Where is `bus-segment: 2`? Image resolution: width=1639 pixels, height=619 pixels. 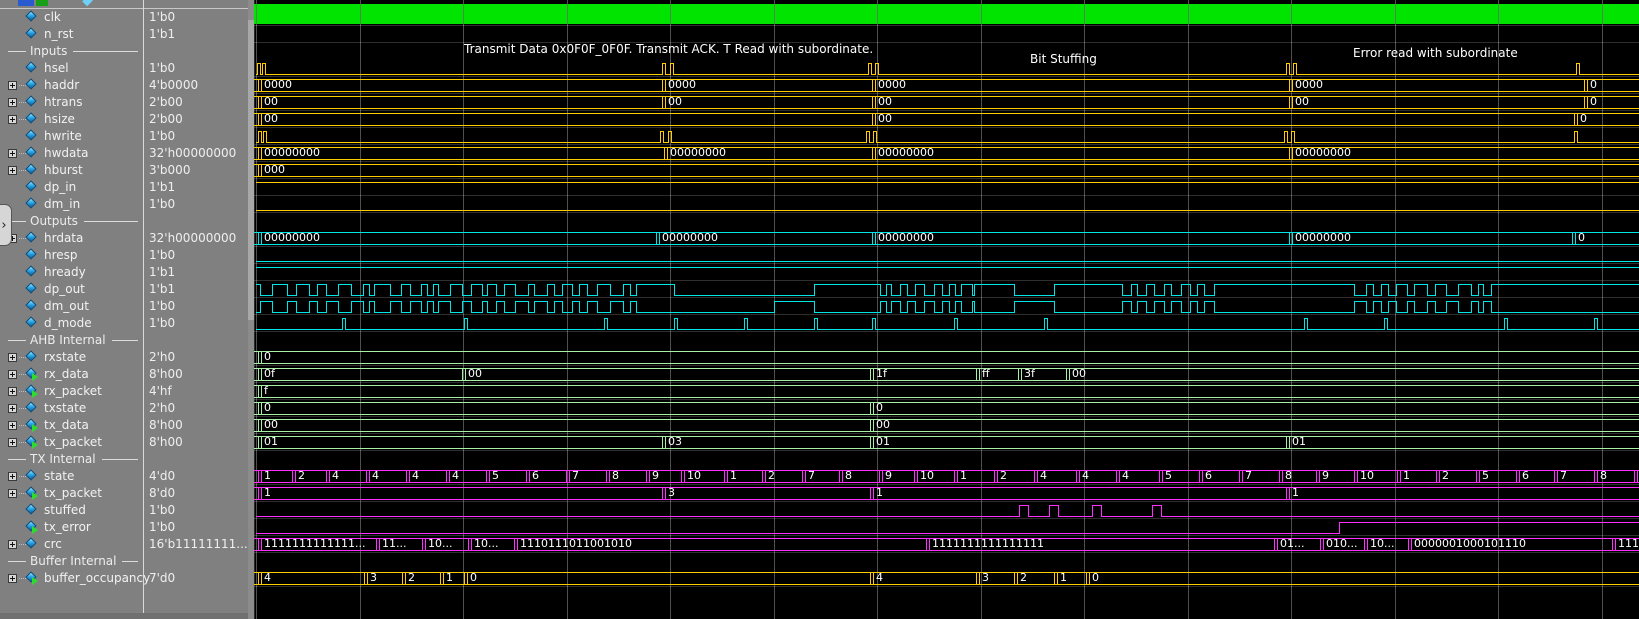
bus-segment: 2 is located at coordinates (1456, 476).